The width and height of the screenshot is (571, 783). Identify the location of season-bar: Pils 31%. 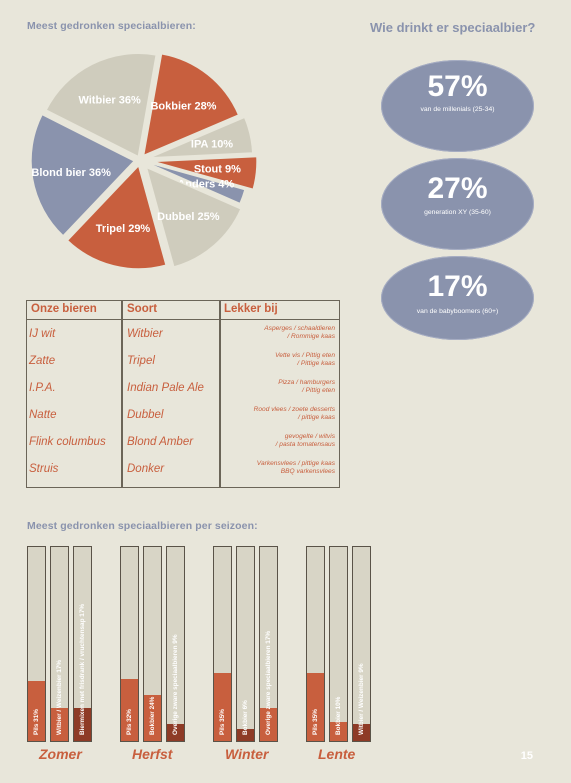
(36, 644).